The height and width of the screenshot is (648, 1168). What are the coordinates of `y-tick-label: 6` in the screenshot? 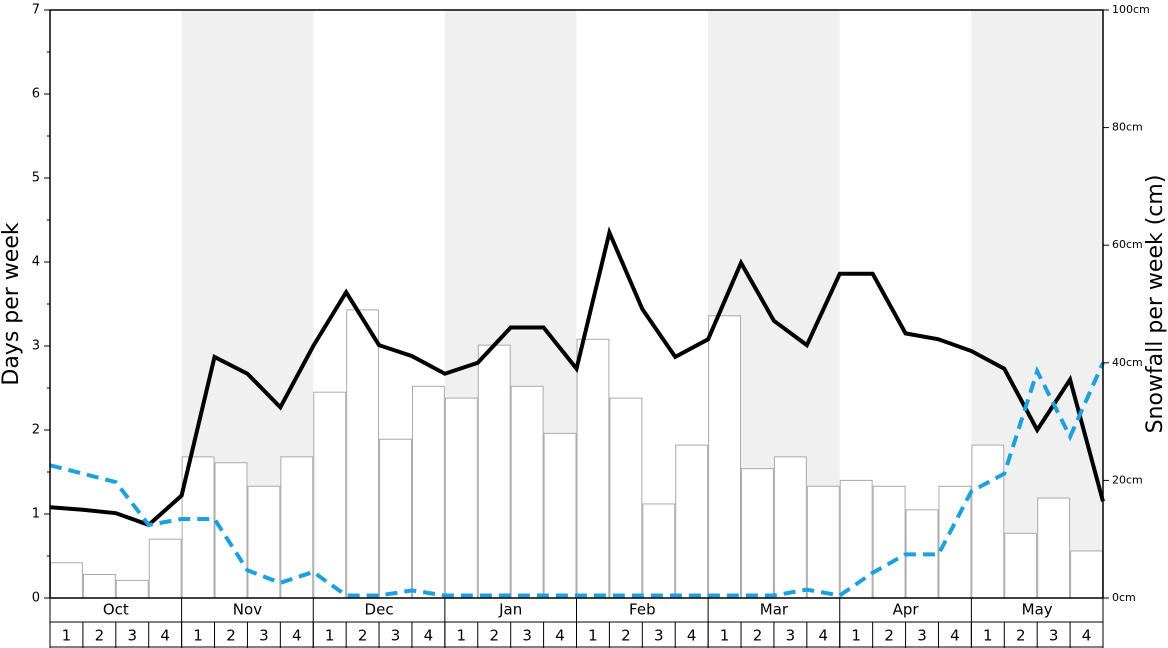 It's located at (36, 94).